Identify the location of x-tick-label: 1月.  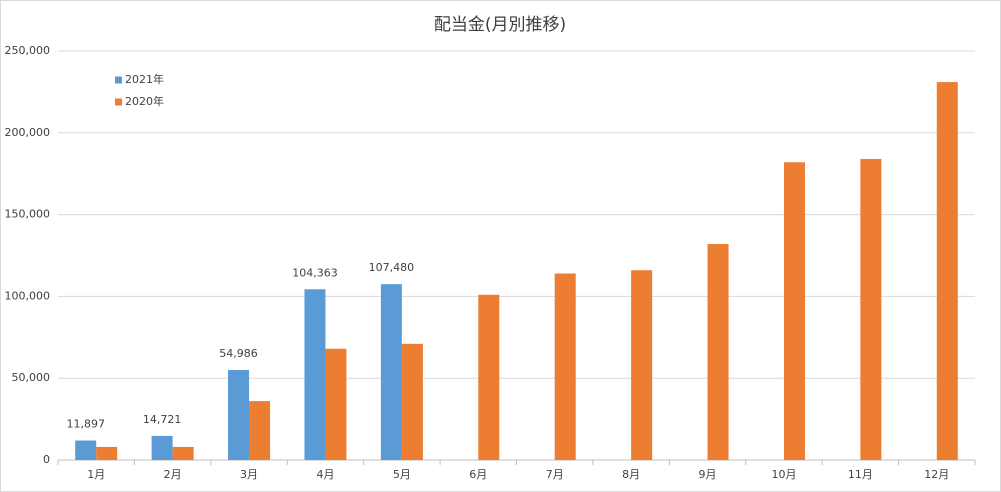
(96, 474).